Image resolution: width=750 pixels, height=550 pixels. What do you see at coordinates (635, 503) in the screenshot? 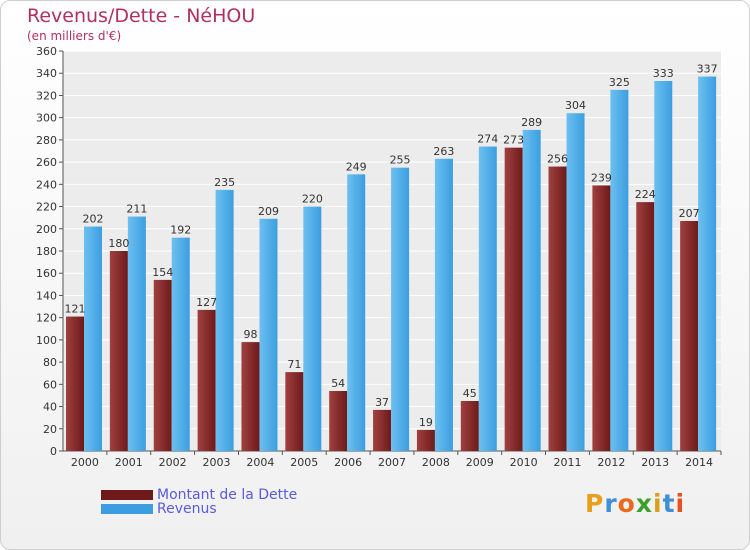
I see `proxiti-logo: Proxiti` at bounding box center [635, 503].